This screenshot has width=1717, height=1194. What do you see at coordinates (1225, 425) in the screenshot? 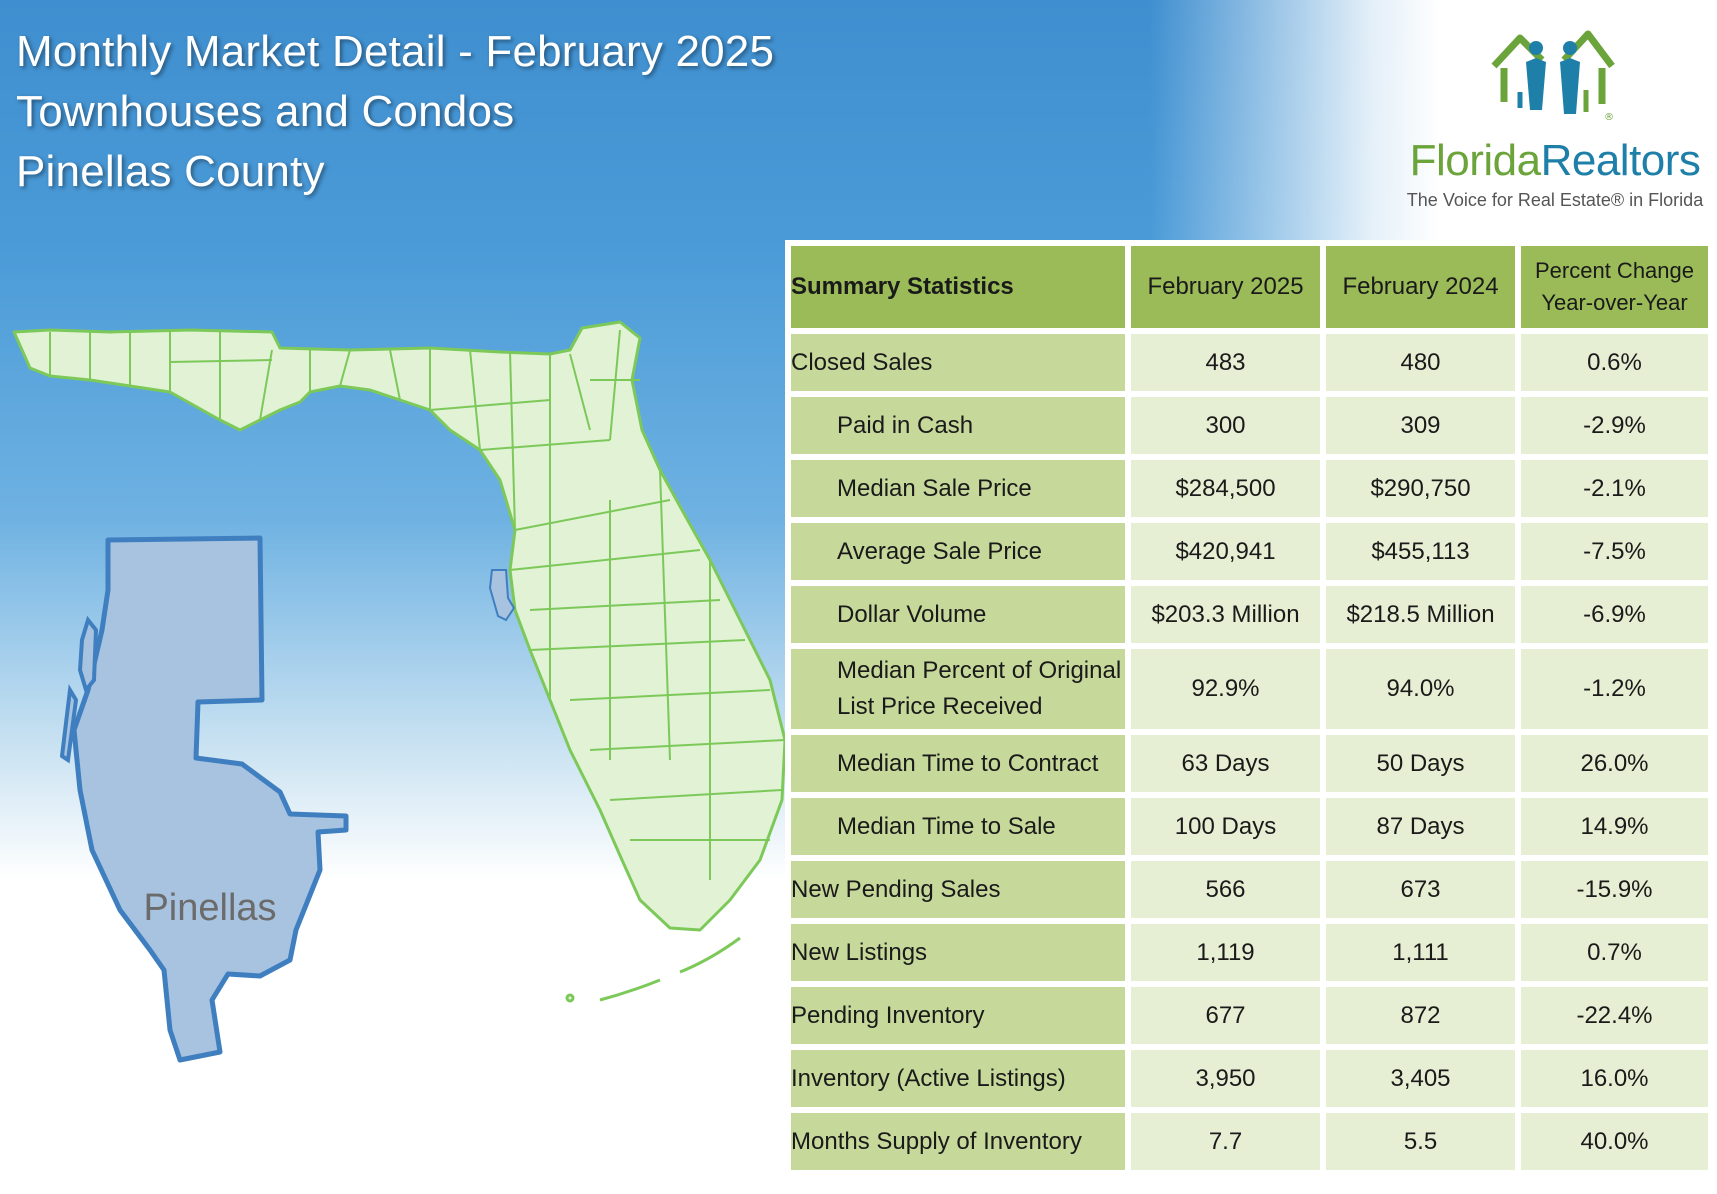
I see `value-feb-2025: 300` at bounding box center [1225, 425].